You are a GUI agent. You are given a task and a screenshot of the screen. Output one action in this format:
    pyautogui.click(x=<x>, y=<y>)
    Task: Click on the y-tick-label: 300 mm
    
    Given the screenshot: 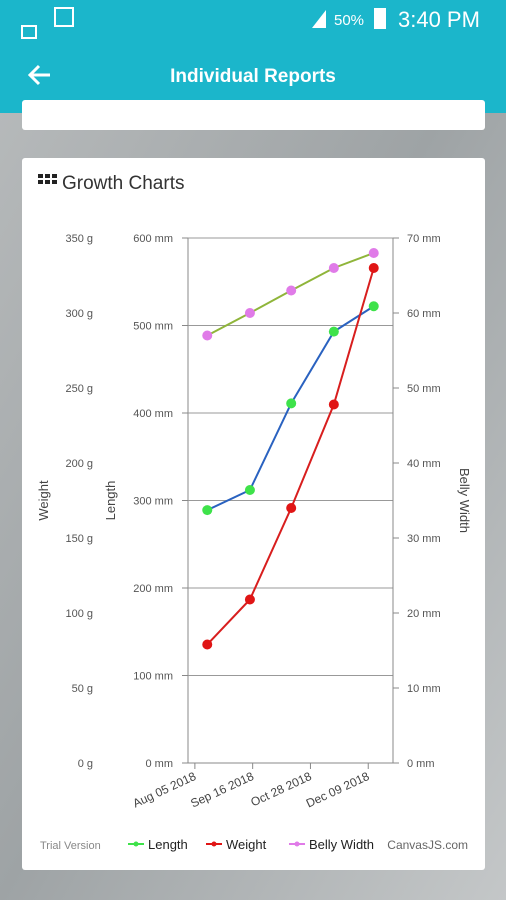 What is the action you would take?
    pyautogui.click(x=153, y=502)
    